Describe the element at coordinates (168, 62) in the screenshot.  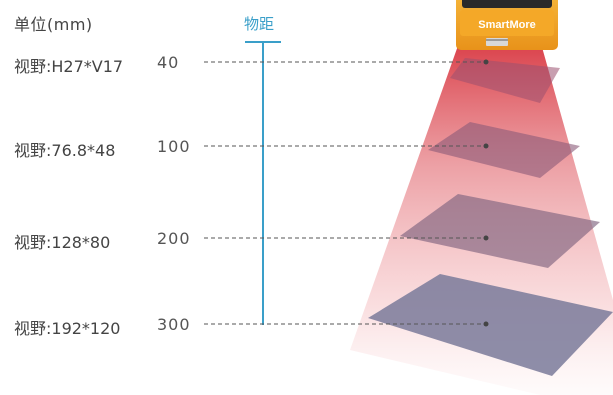
I see `distance-label: 40` at that location.